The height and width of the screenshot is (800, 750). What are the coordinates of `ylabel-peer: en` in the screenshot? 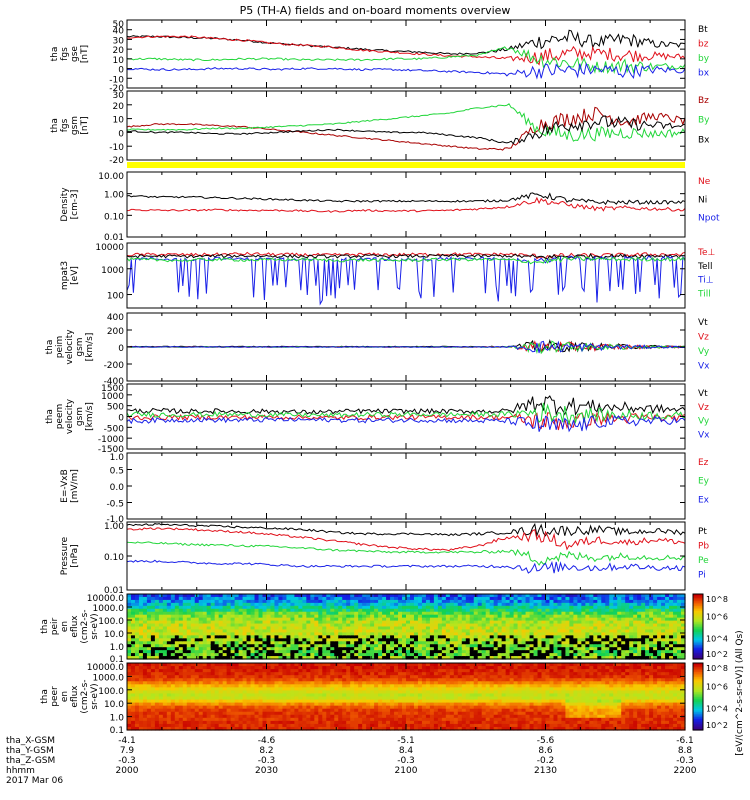 It's located at (65, 696).